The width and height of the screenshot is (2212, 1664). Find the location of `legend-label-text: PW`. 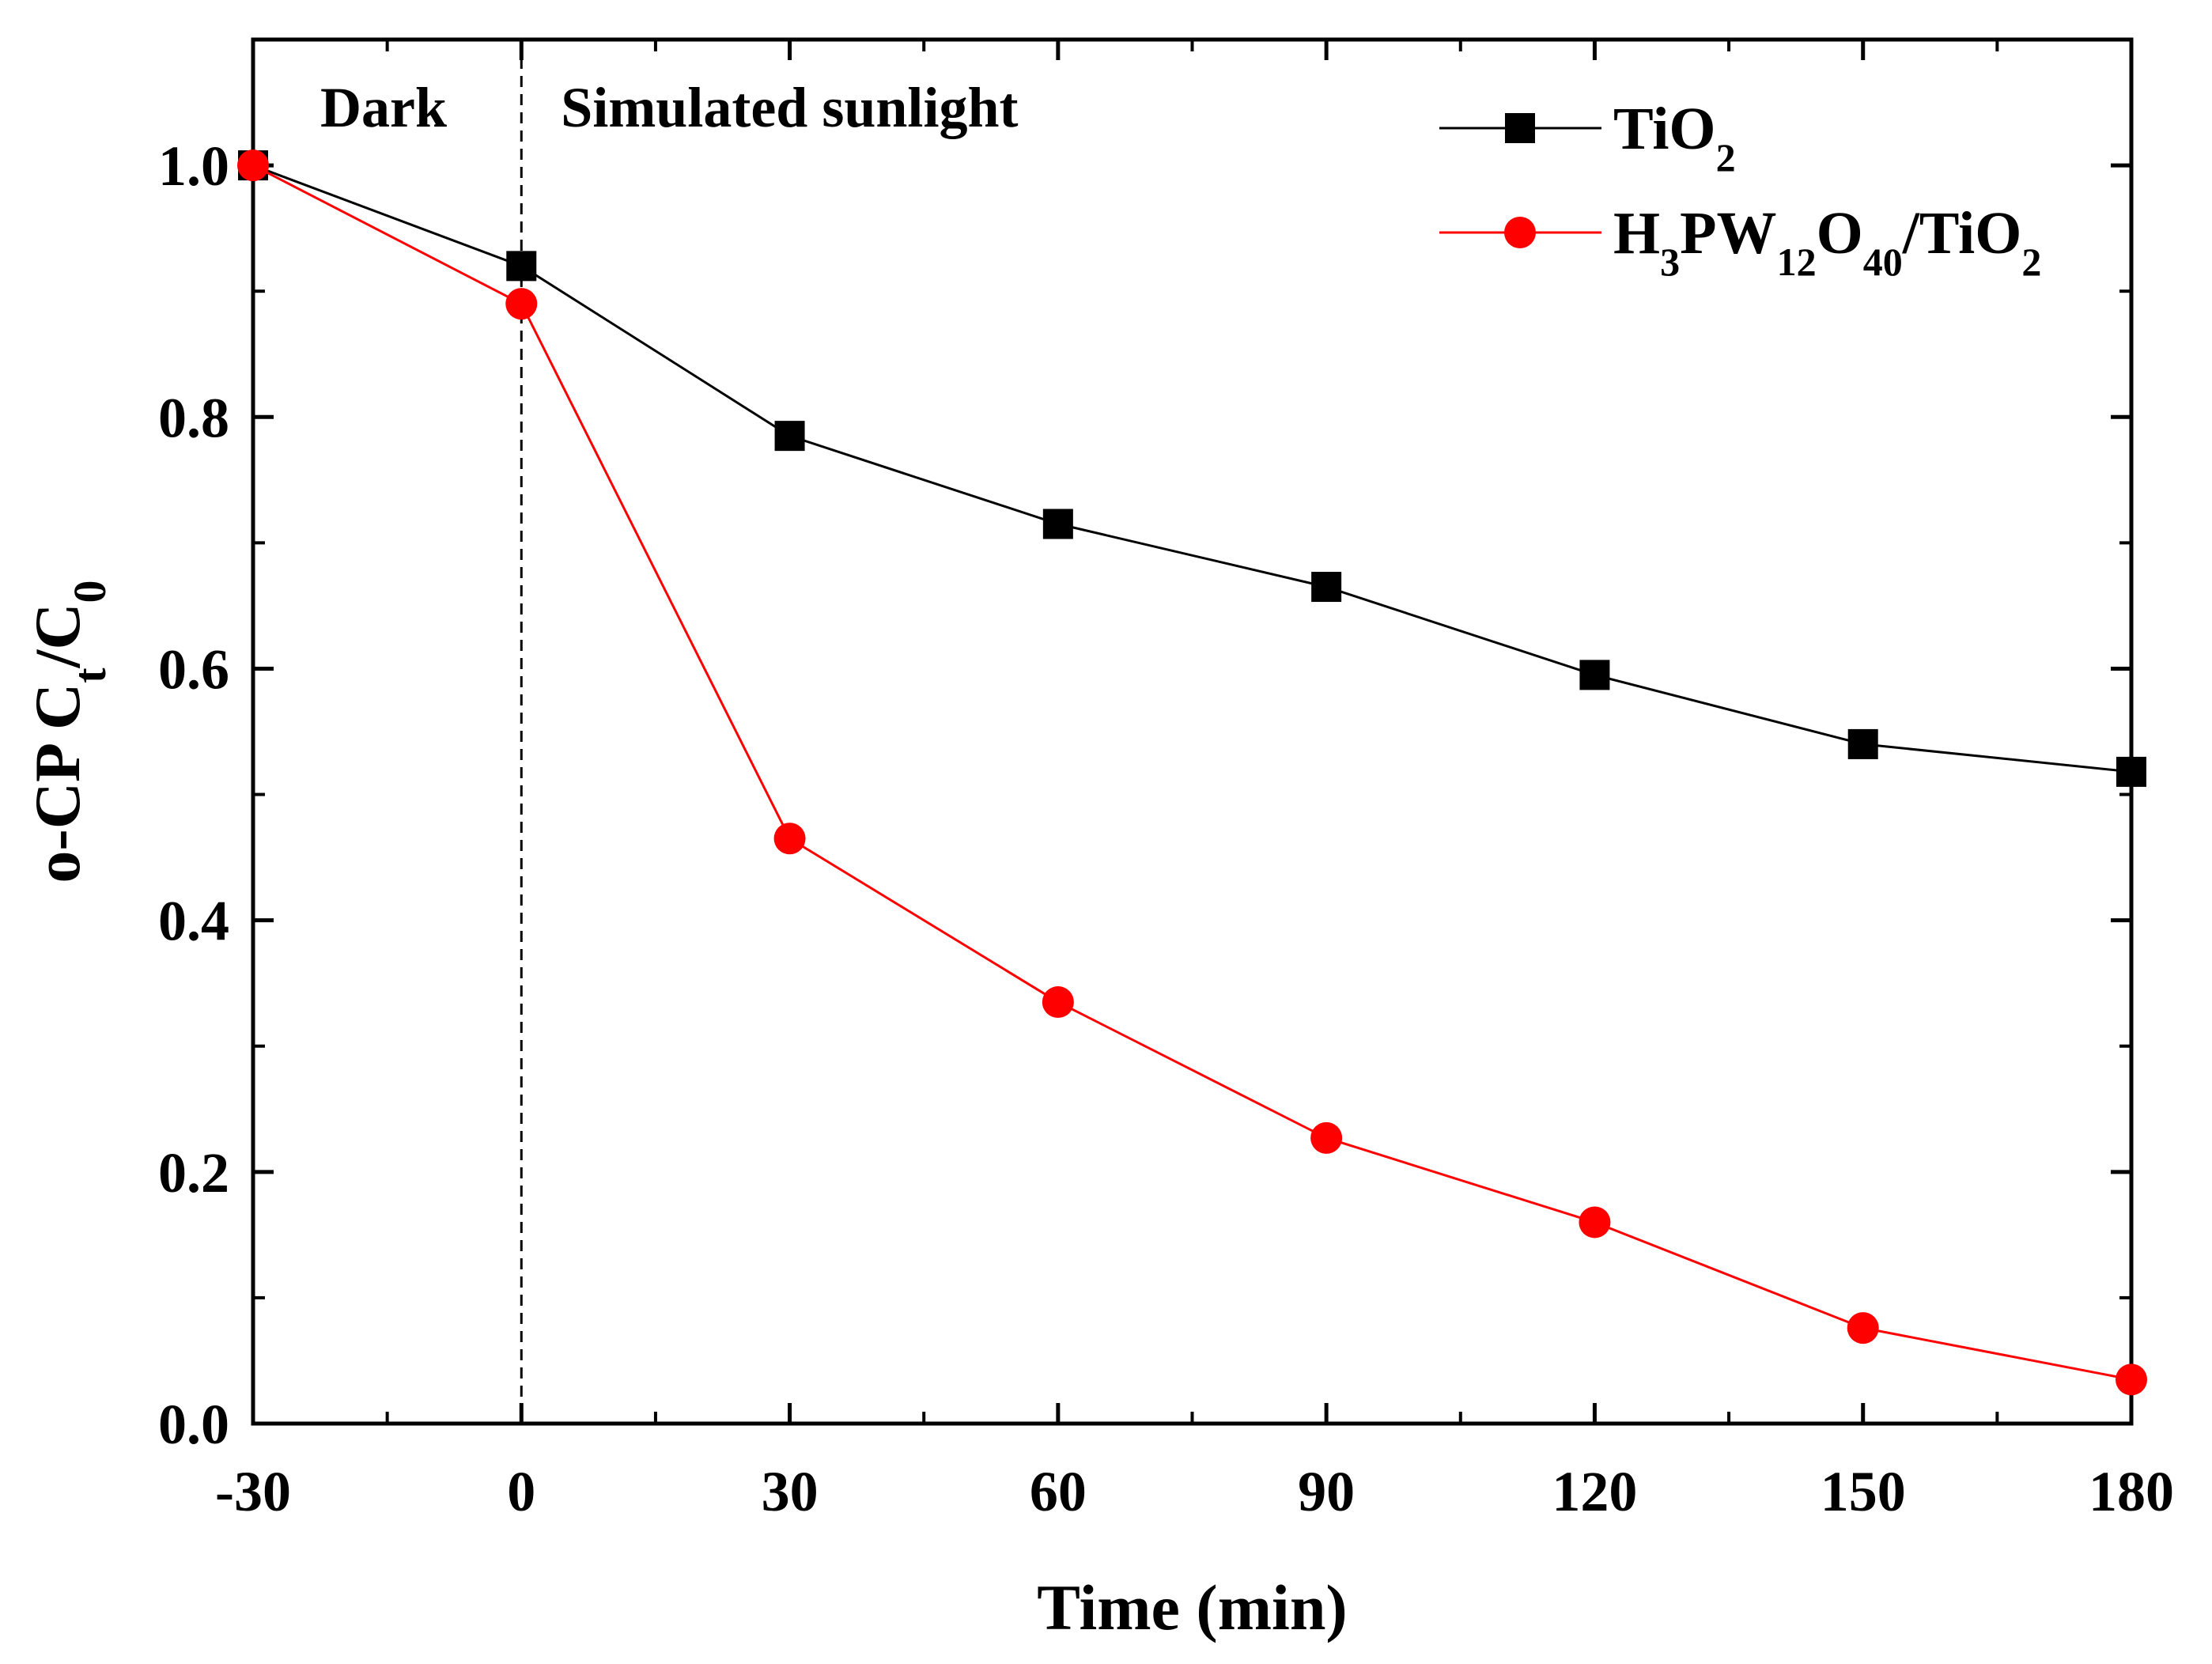

legend-label-text: PW is located at coordinates (1728, 233).